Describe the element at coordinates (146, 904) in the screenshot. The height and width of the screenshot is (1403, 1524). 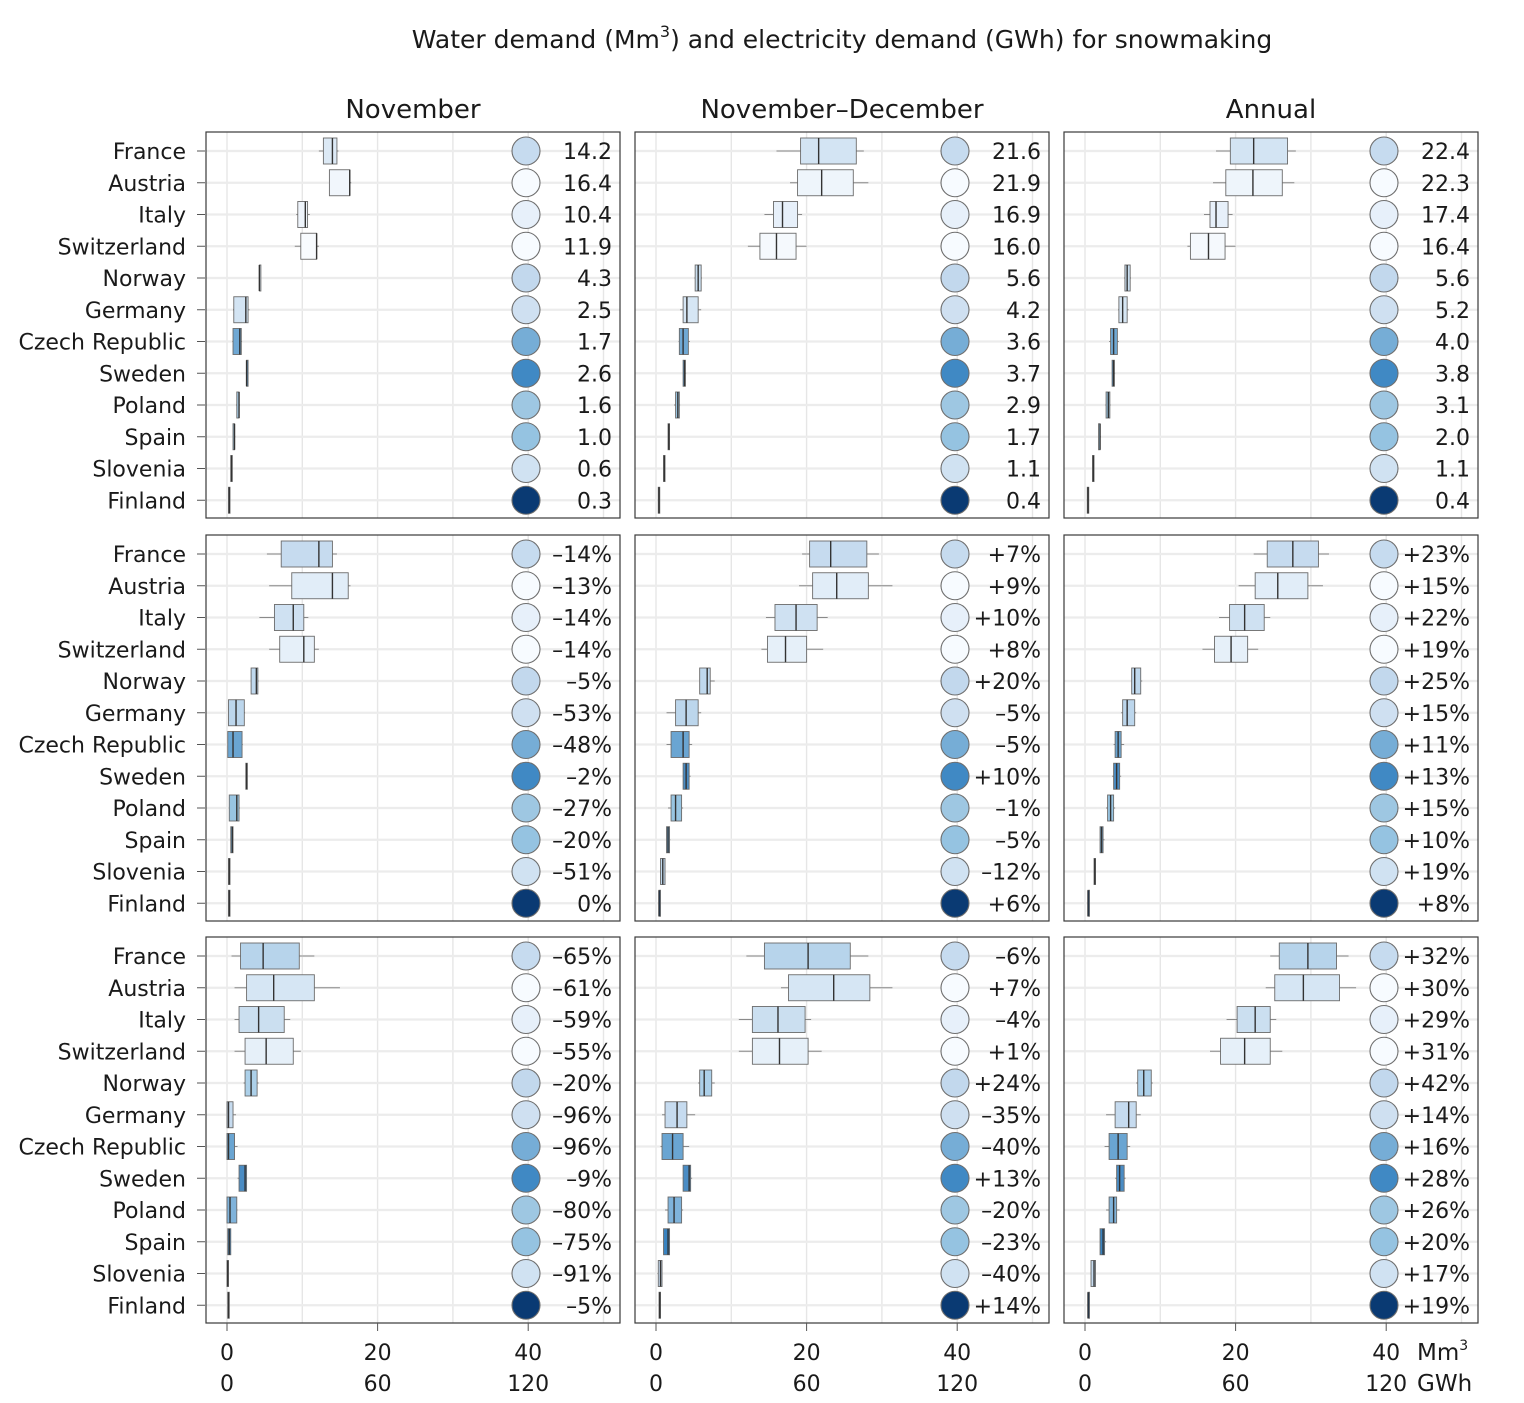
I see `country-label: Finland` at that location.